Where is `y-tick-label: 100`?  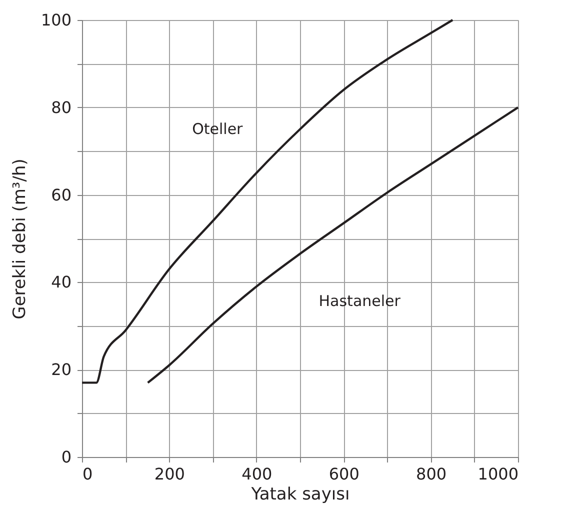
y-tick-label: 100 is located at coordinates (56, 20).